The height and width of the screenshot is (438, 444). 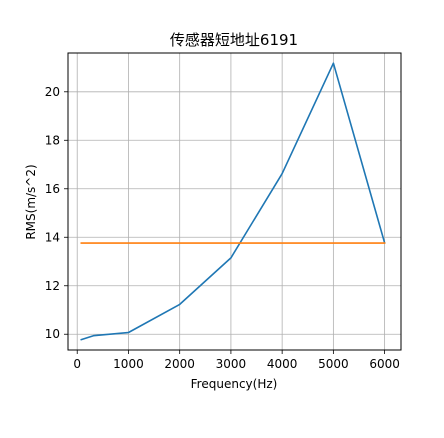 What do you see at coordinates (384, 364) in the screenshot?
I see `x-tick-label: 6000` at bounding box center [384, 364].